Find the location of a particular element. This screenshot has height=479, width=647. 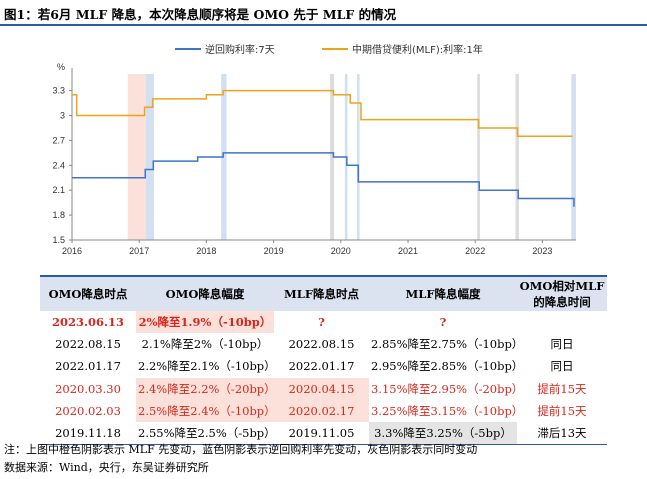

table-cell: 2019.11.05 is located at coordinates (321, 433).